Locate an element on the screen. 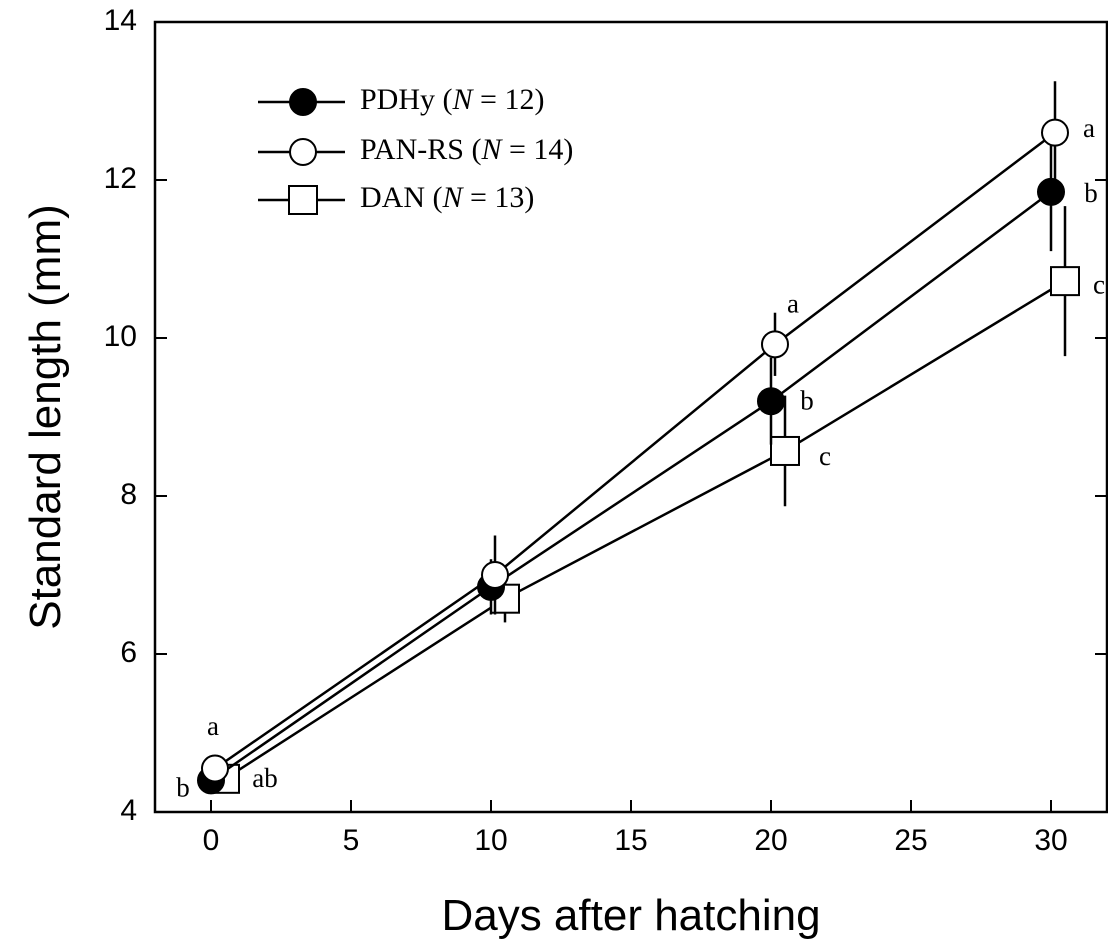 Image resolution: width=1108 pixels, height=947 pixels. y-tick-label: 8 is located at coordinates (128, 494).